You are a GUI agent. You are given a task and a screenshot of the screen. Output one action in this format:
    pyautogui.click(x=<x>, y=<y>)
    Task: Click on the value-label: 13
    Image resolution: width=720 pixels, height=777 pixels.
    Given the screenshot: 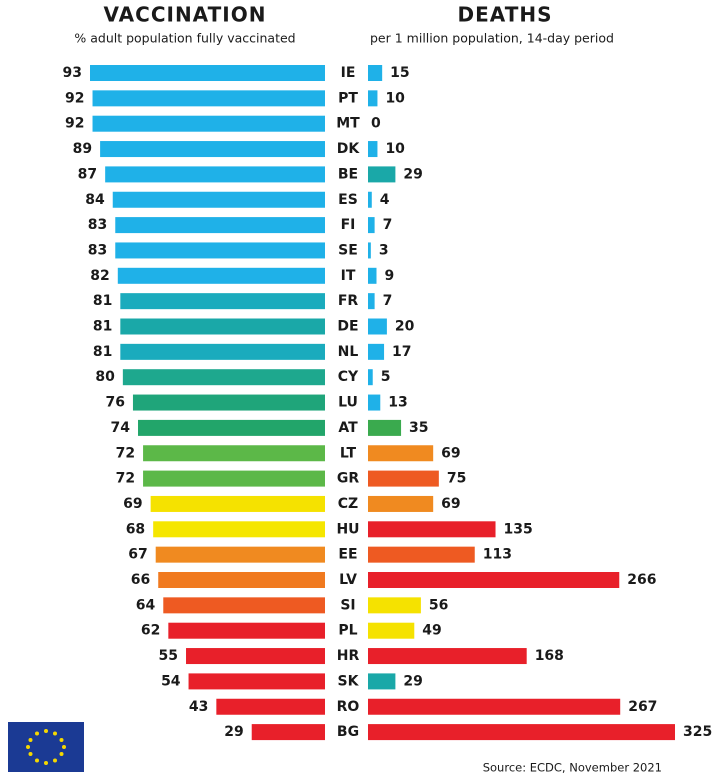 What is the action you would take?
    pyautogui.click(x=397, y=403)
    